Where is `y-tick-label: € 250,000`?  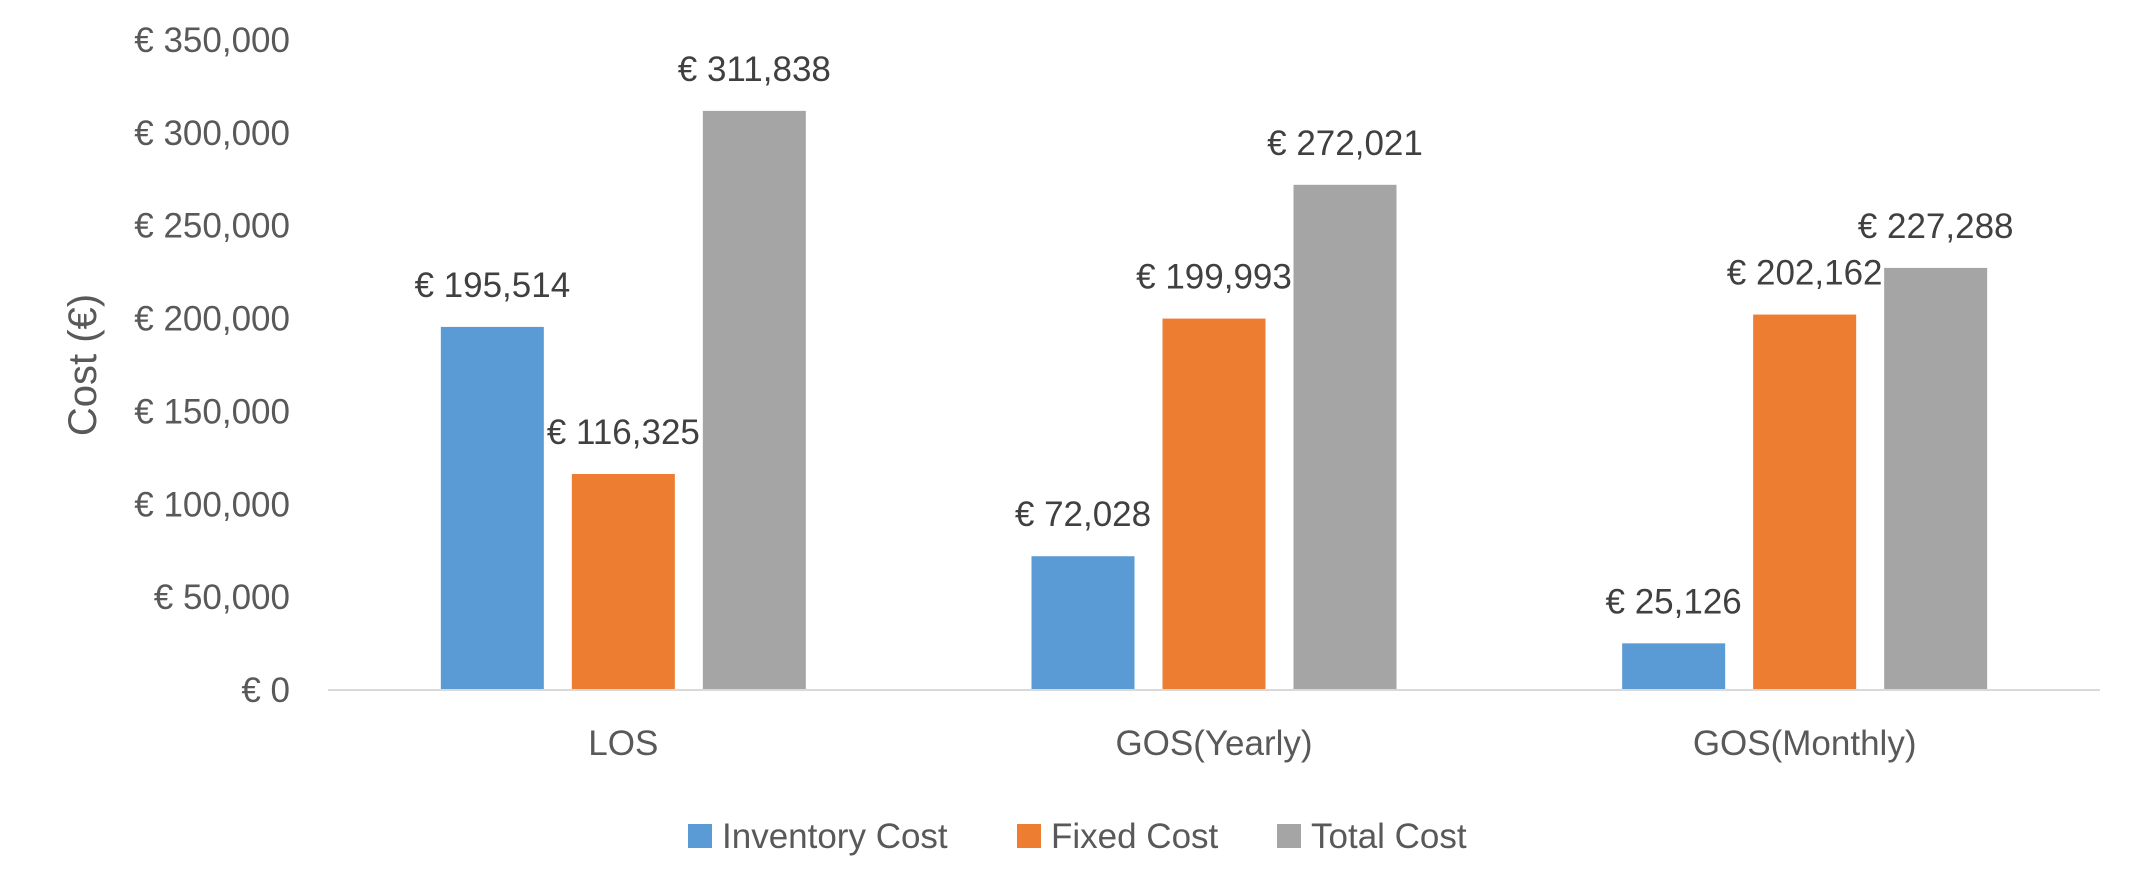
y-tick-label: € 250,000 is located at coordinates (212, 226).